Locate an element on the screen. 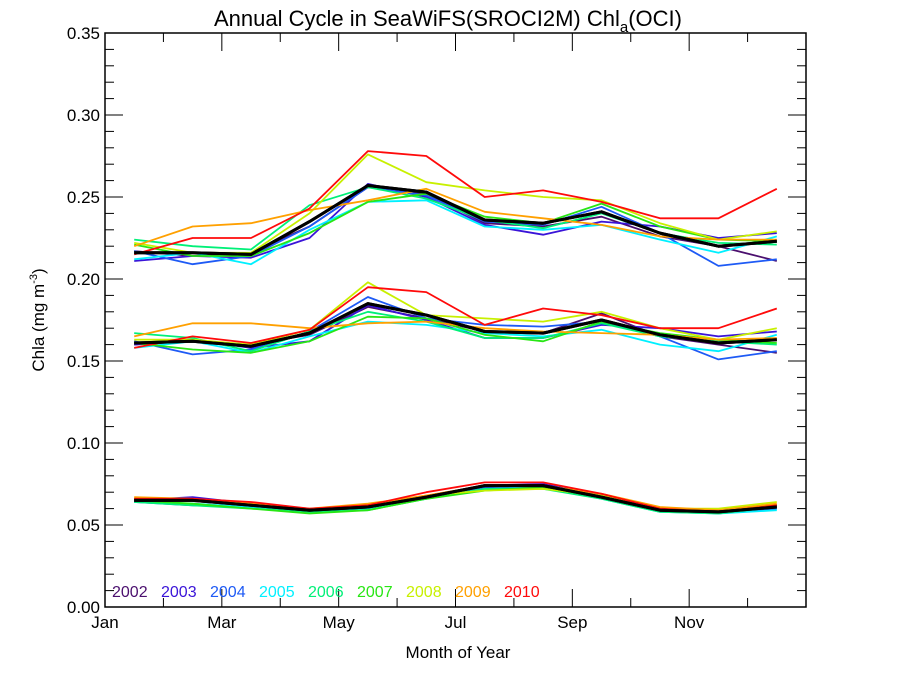 The height and width of the screenshot is (675, 900). x-tick-label: Mar is located at coordinates (222, 622).